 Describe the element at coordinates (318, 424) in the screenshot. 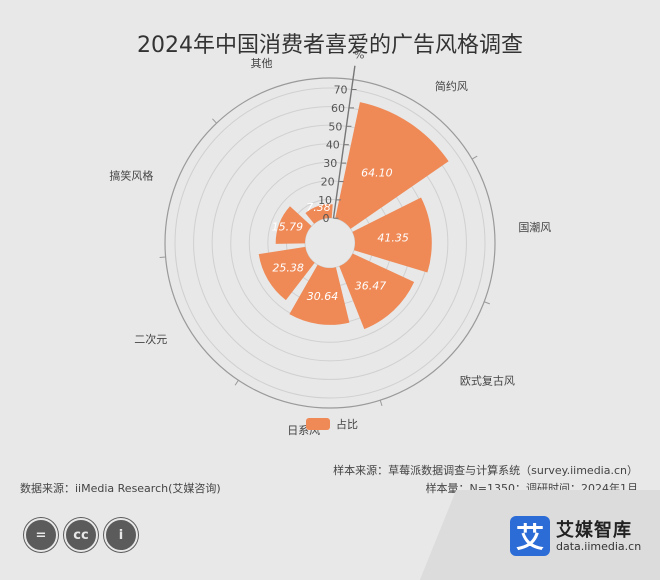

I see `legend-swatch` at that location.